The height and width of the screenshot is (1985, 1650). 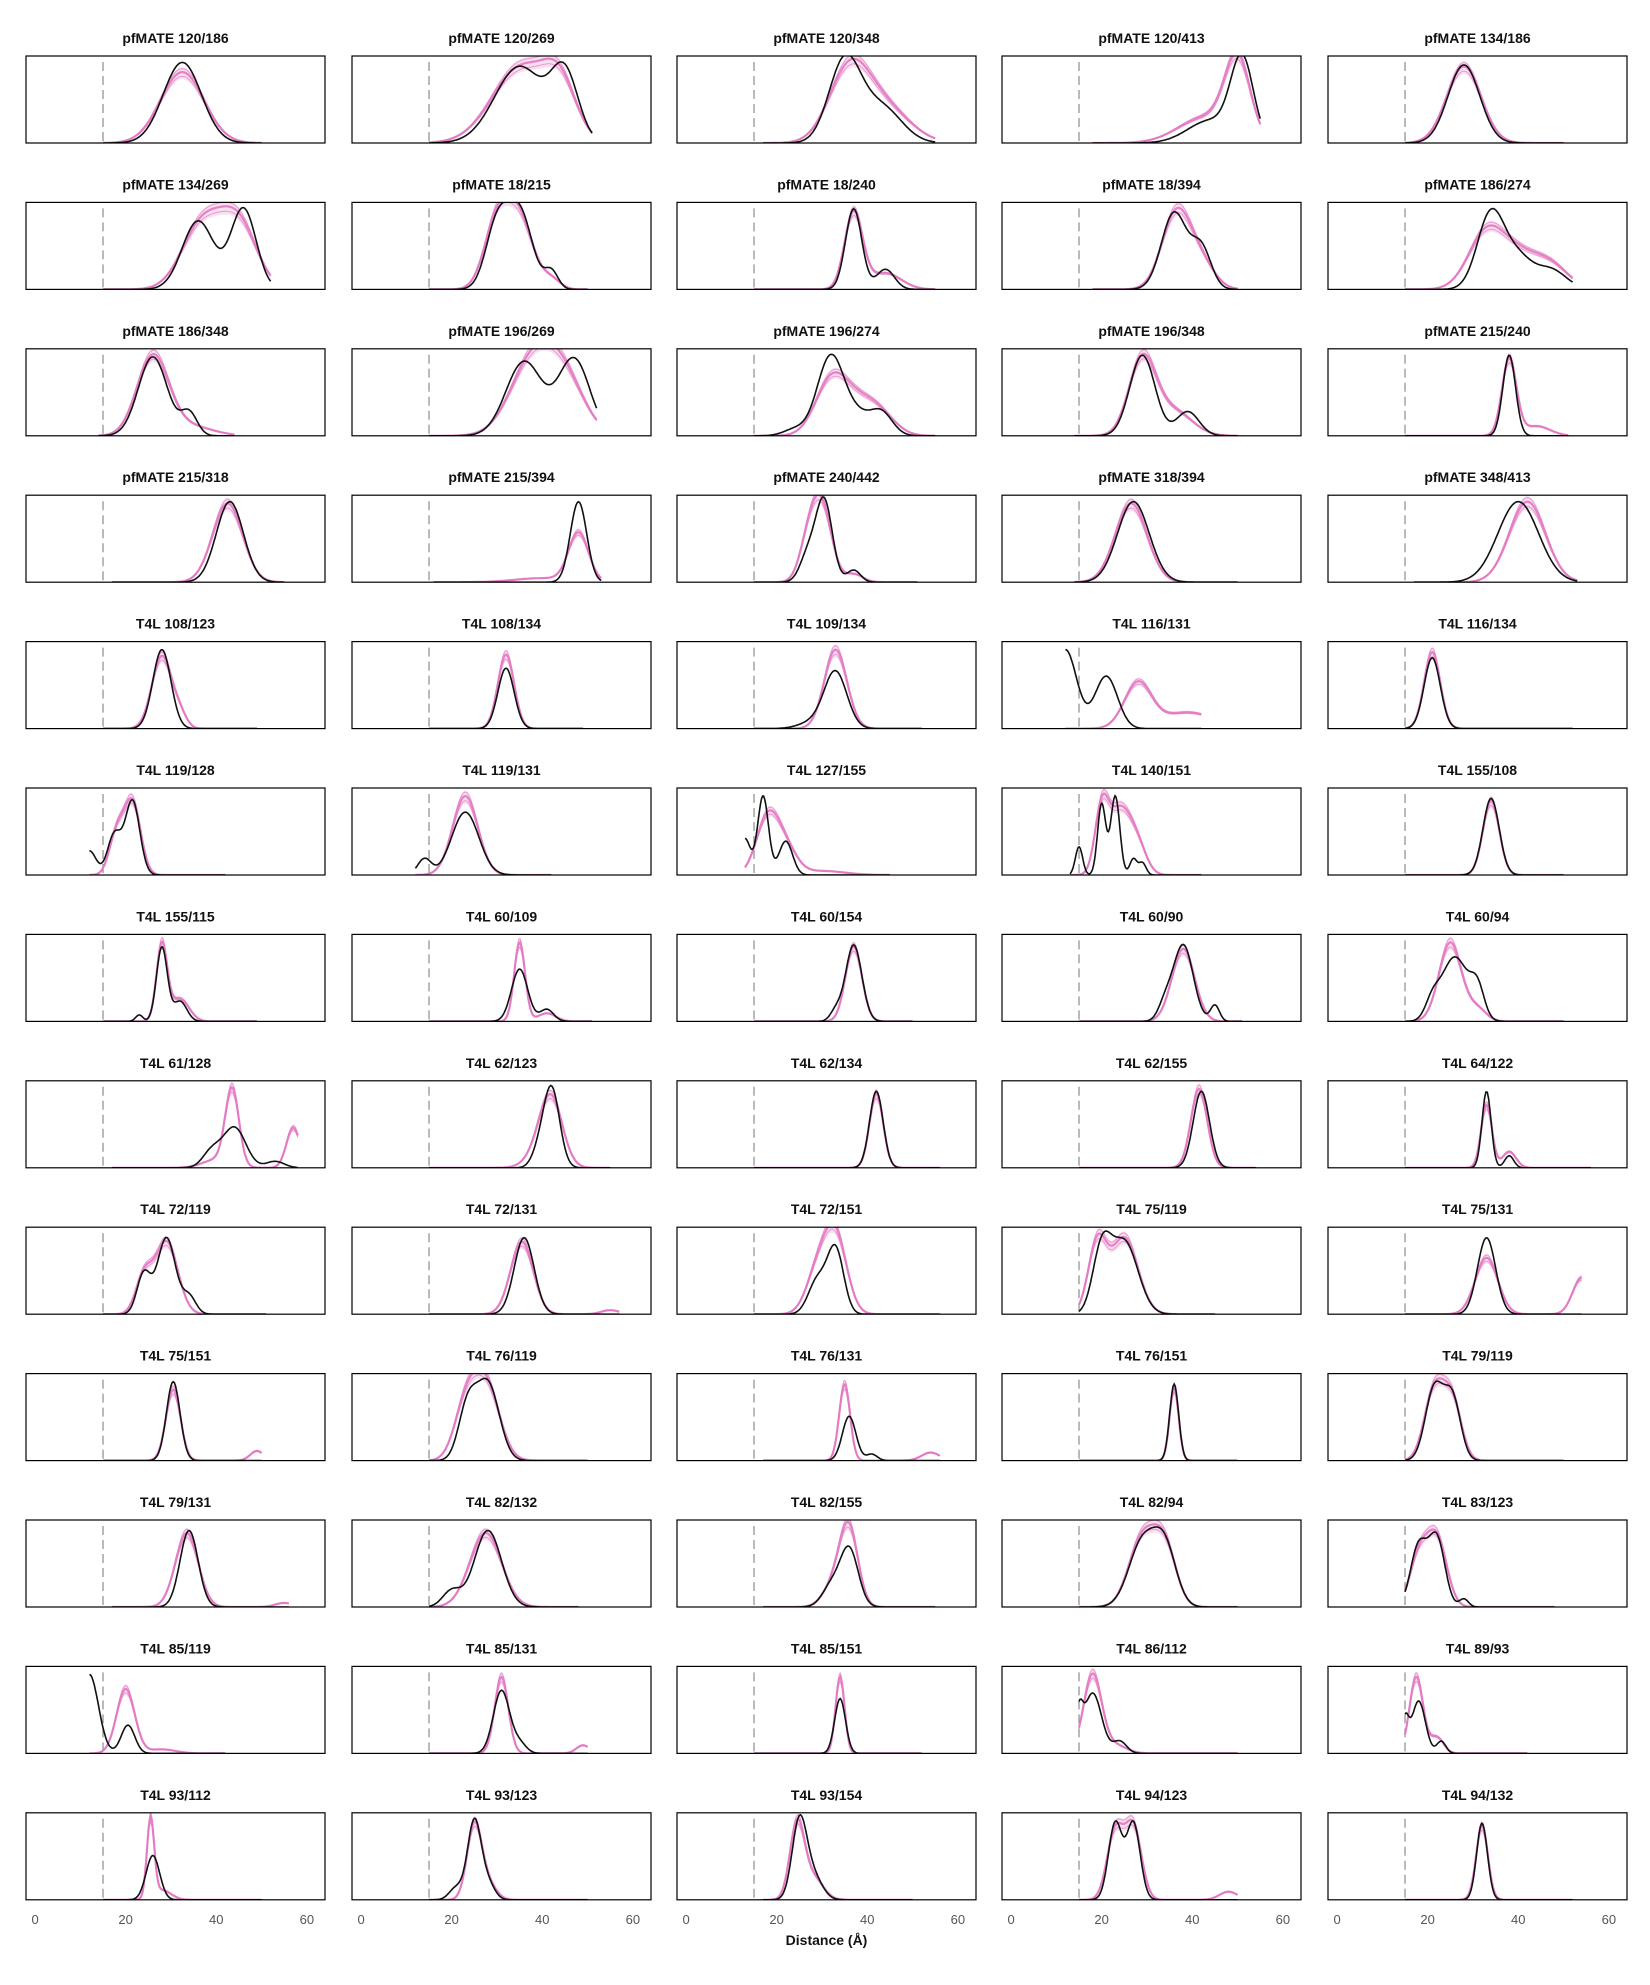 I want to click on panel: T4L 94/132 0 20 40 60, so click(x=1477, y=1857).